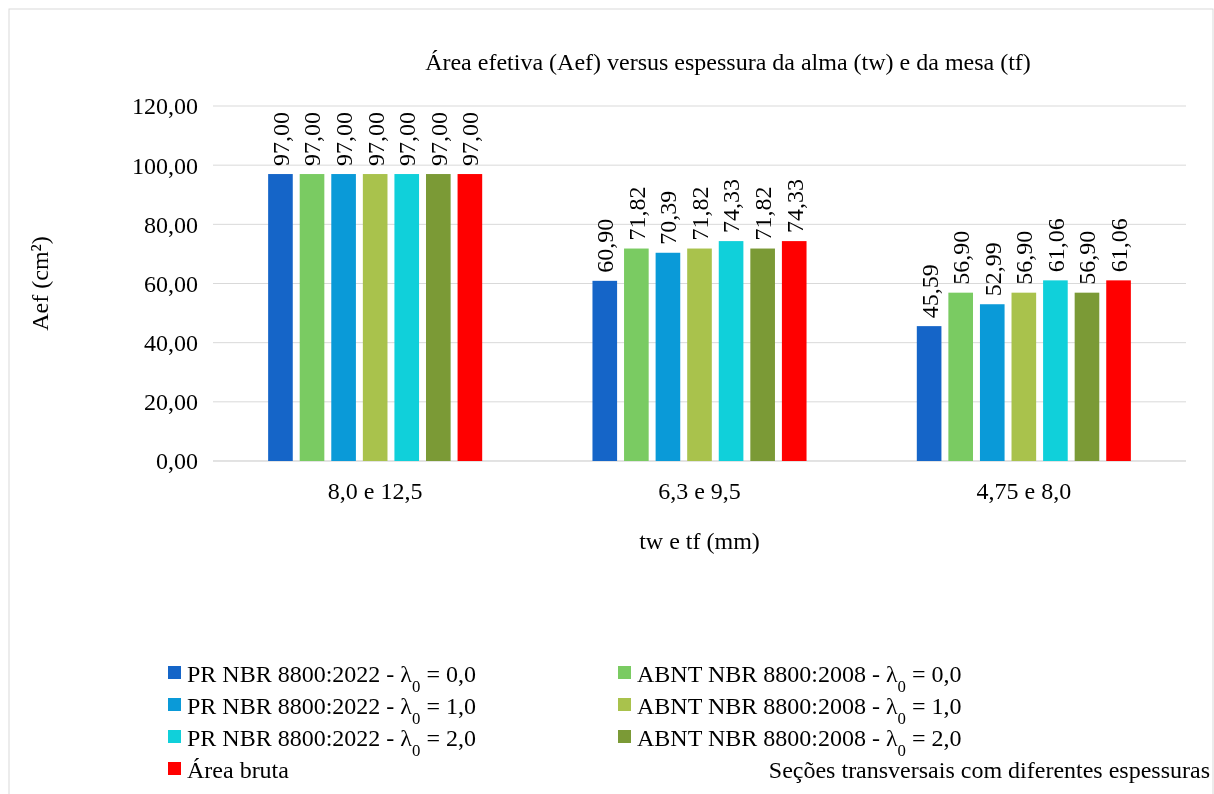  Describe the element at coordinates (171, 343) in the screenshot. I see `y-tick-label: 40,00` at that location.